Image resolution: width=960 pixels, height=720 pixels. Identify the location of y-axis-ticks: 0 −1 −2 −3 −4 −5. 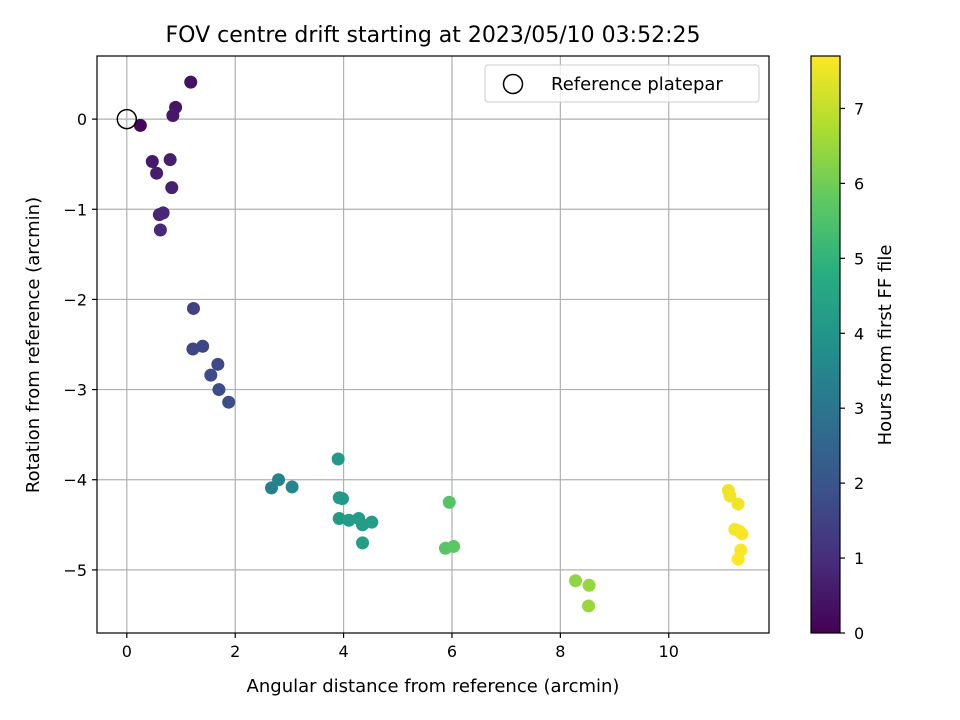
(80, 345).